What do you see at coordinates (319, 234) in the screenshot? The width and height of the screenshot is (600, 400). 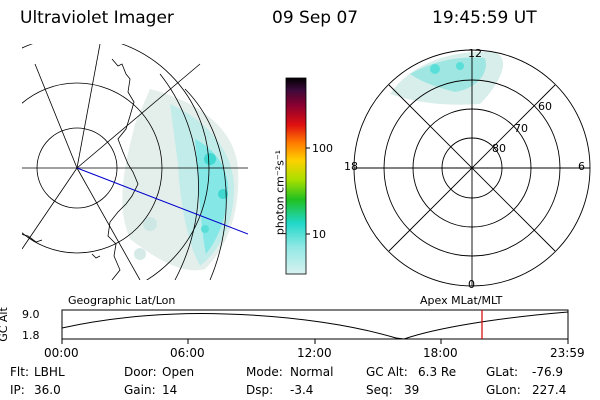 I see `colorbar-tick-10: 10` at bounding box center [319, 234].